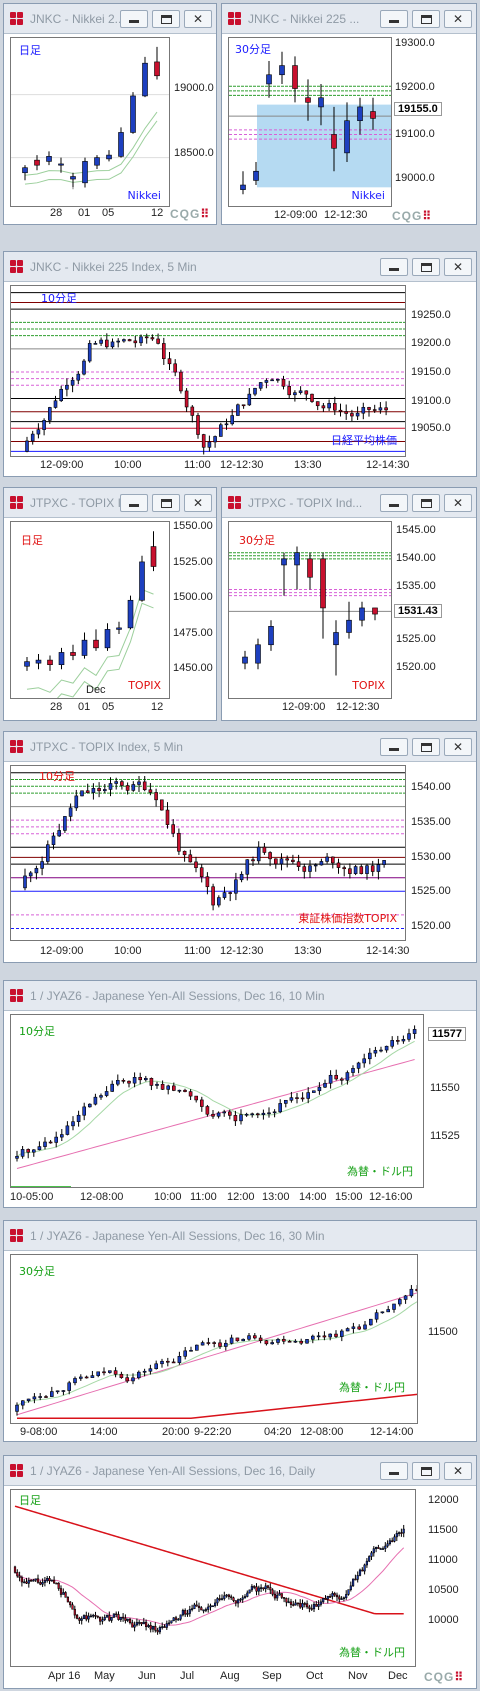 Image resolution: width=480 pixels, height=1691 pixels. I want to click on x-tick: 10:00, so click(128, 951).